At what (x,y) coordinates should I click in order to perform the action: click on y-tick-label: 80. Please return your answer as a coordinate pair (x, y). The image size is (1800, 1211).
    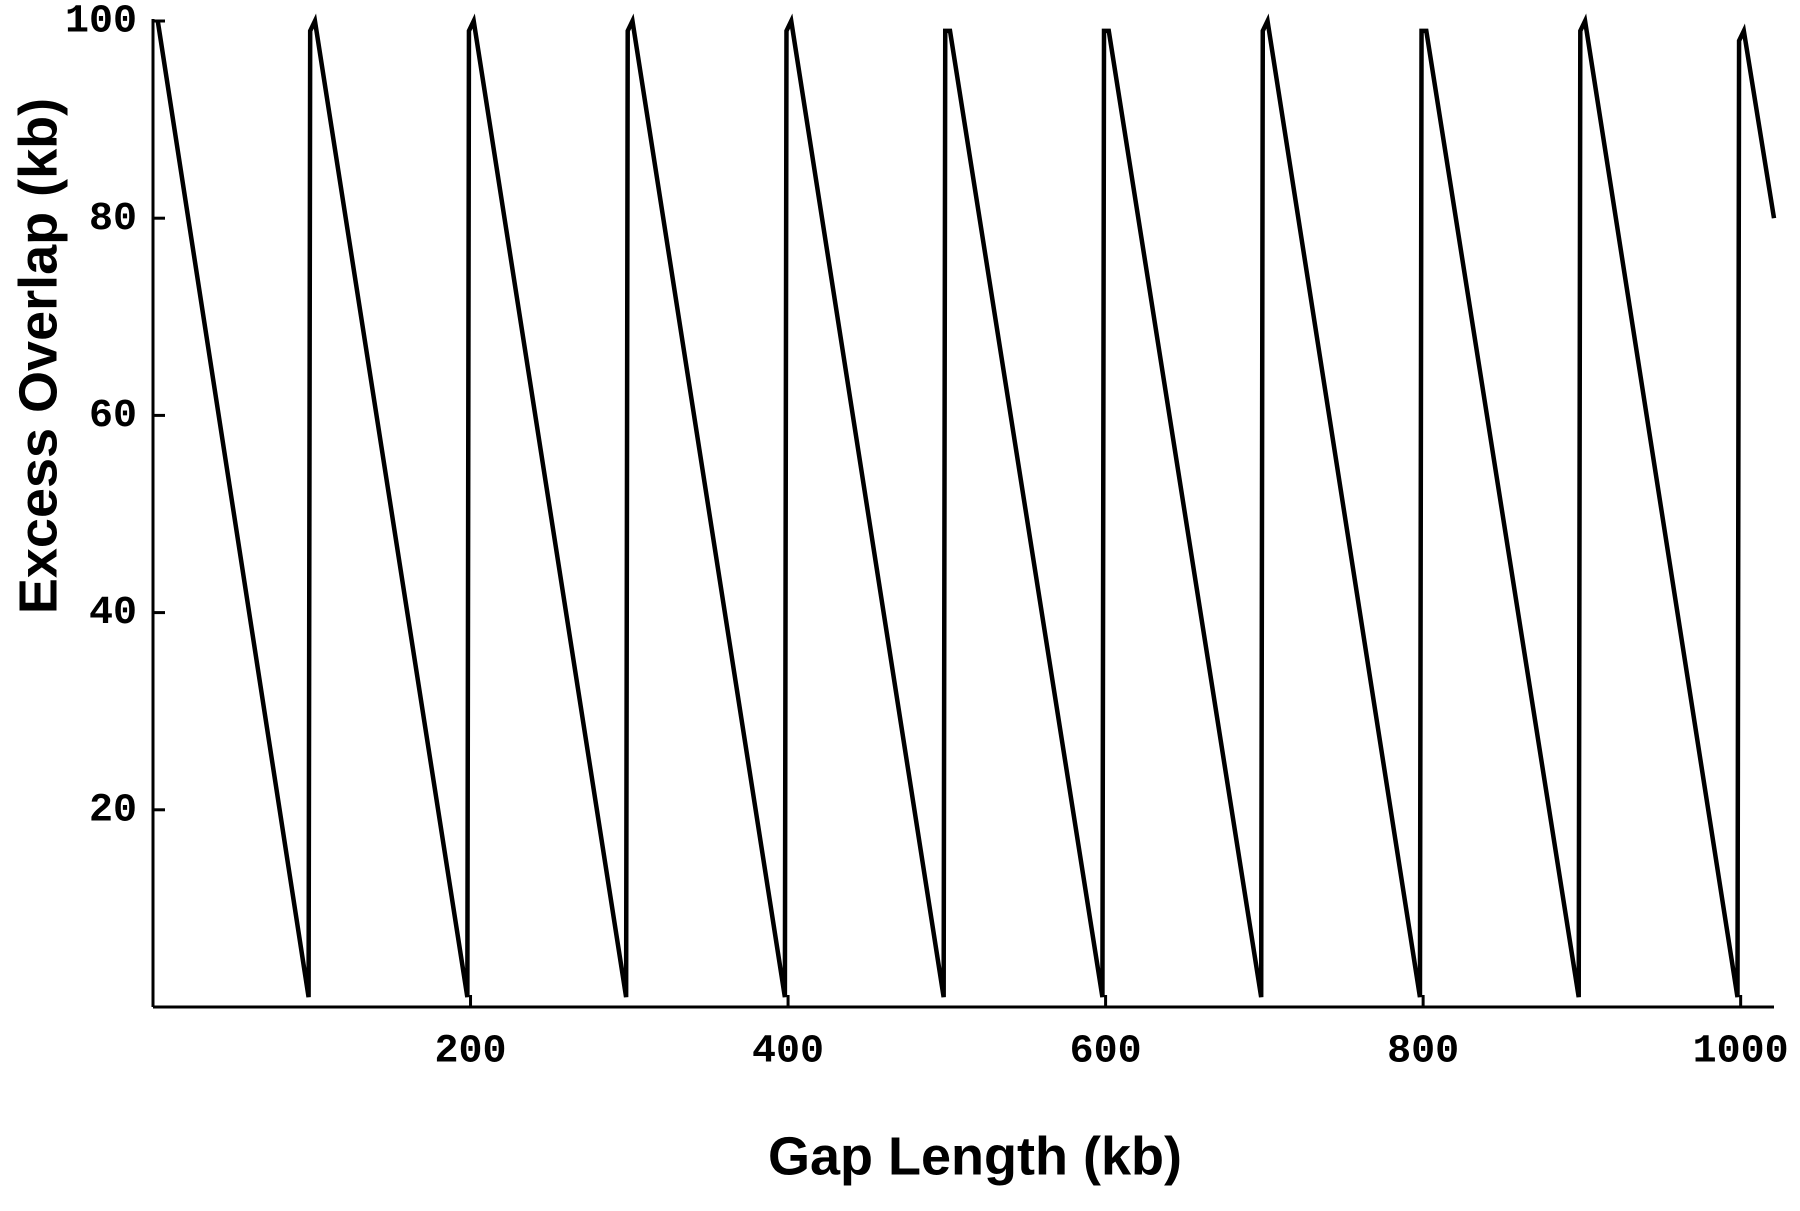
    Looking at the image, I should click on (113, 219).